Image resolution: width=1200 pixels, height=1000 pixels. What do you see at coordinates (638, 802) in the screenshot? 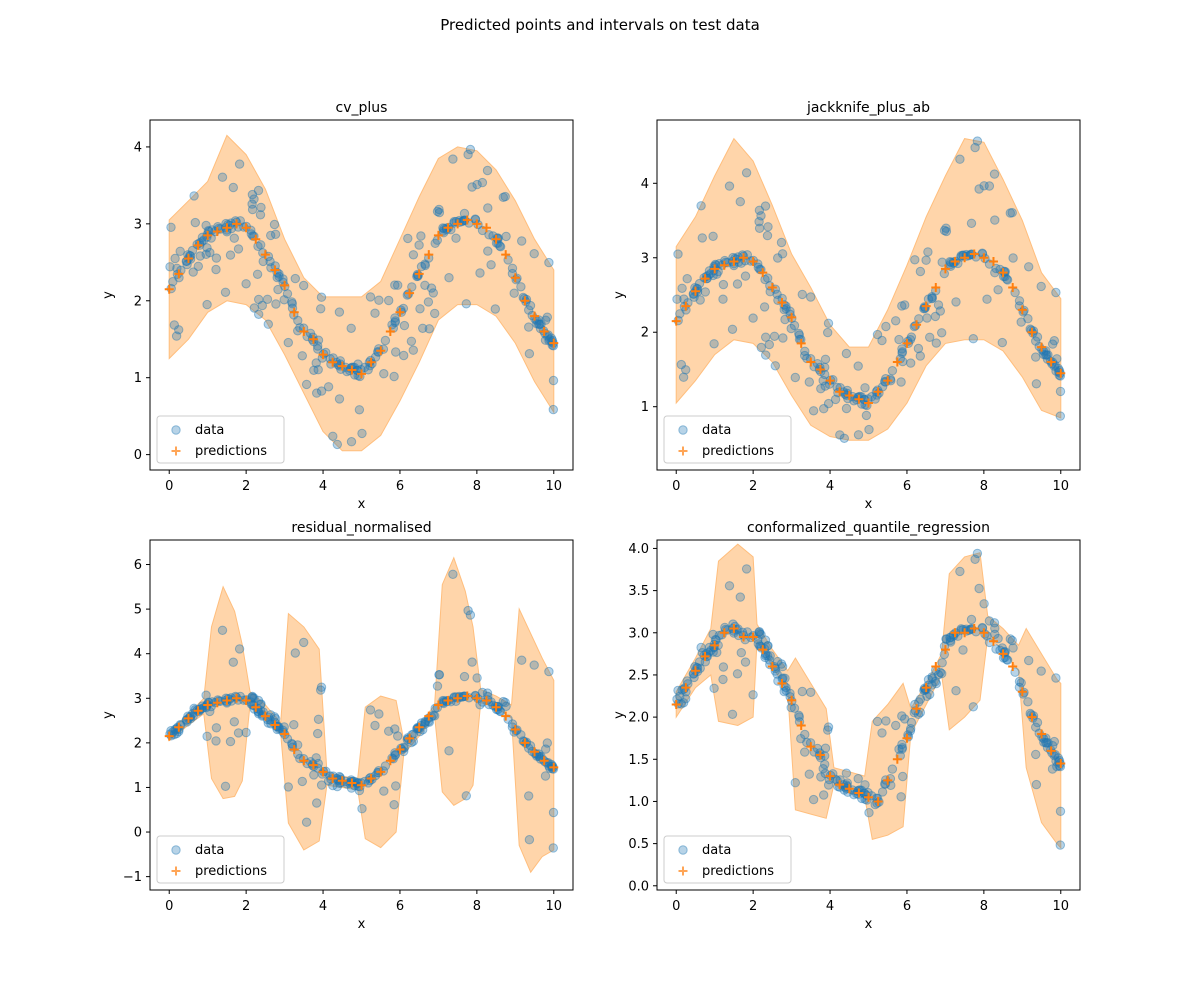
I see `y-tick-label: 1.0` at bounding box center [638, 802].